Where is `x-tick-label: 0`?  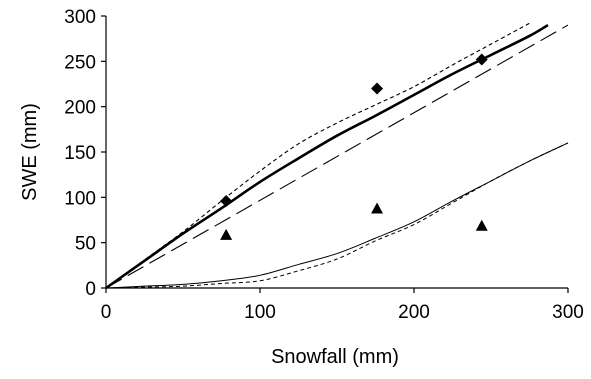
x-tick-label: 0 is located at coordinates (106, 312).